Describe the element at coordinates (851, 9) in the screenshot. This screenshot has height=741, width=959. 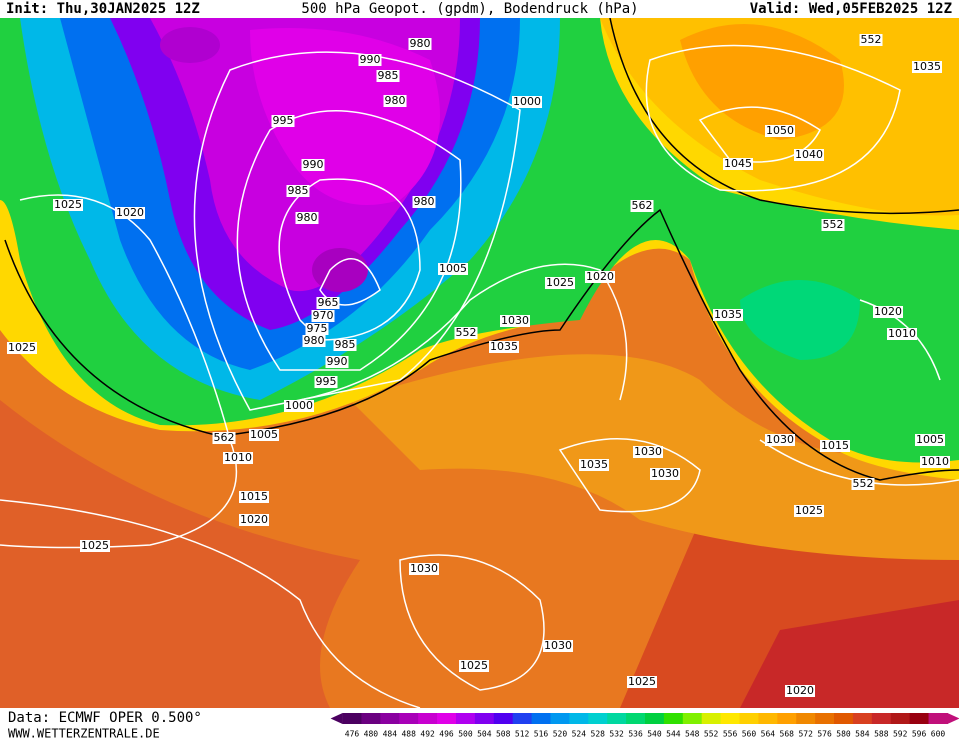
I see `valid-text: Valid: Wed,05FEB2025 12Z` at that location.